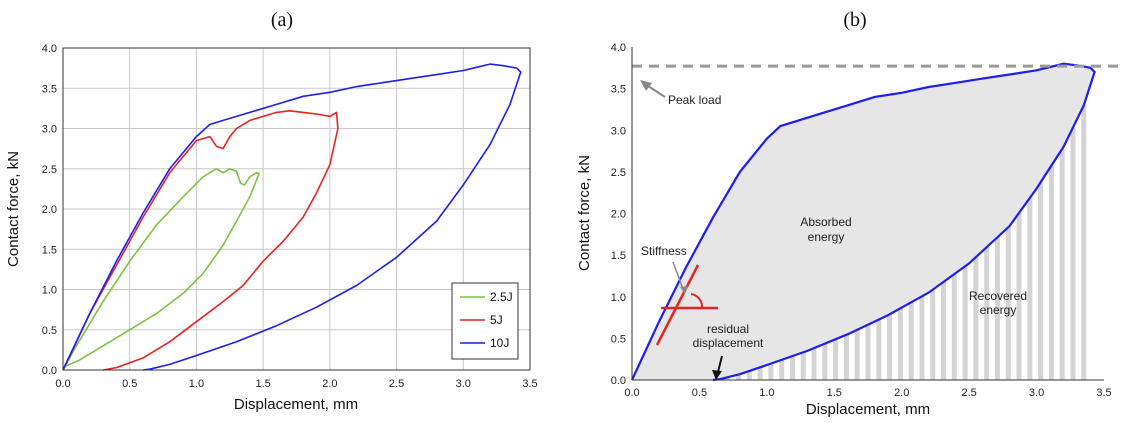  Describe the element at coordinates (766, 393) in the screenshot. I see `x-tick-label-b: 1.0` at that location.